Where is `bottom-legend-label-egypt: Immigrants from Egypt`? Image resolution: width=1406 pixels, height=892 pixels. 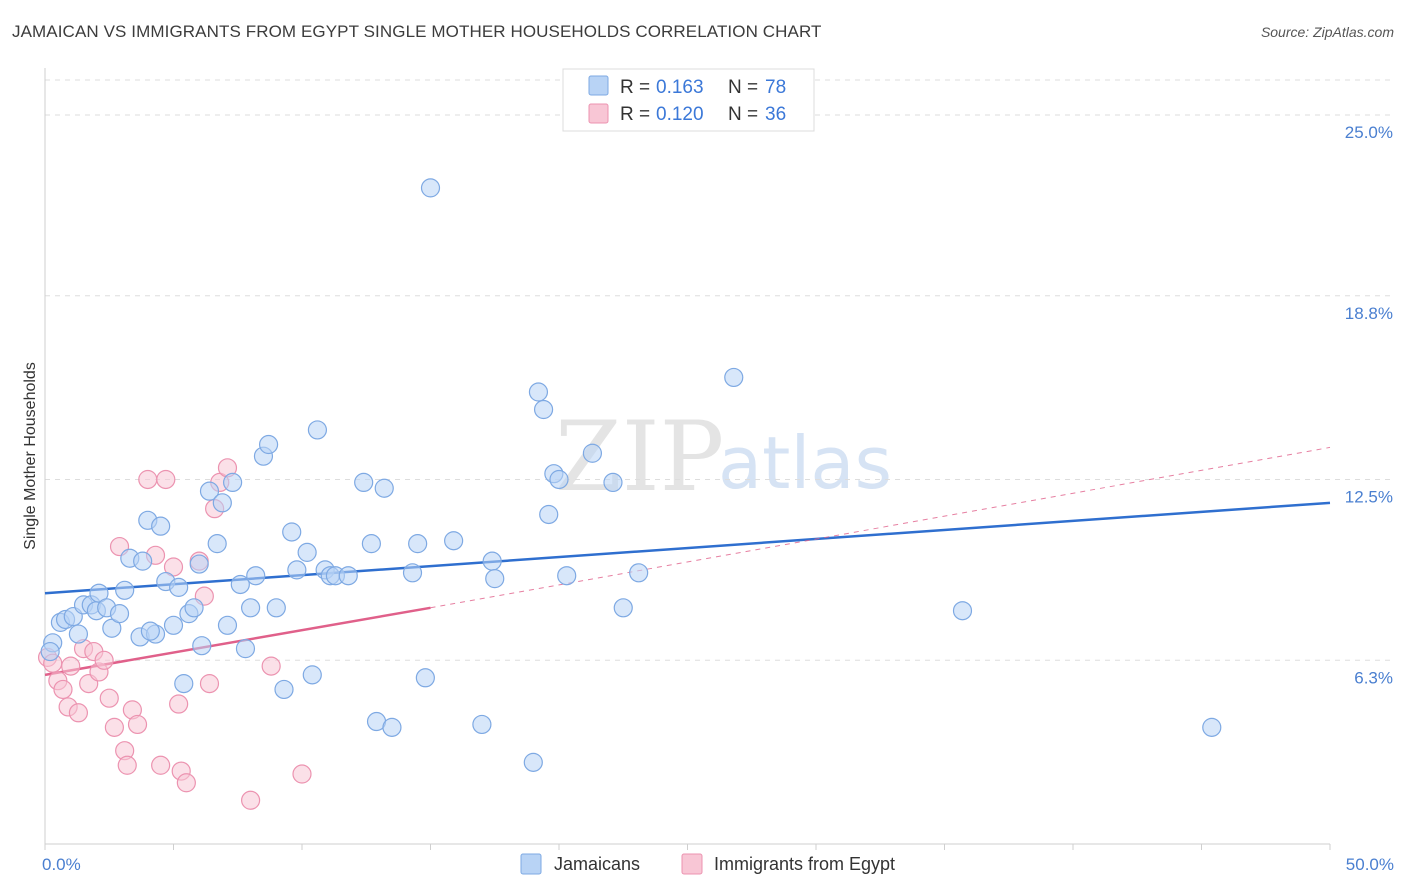
bottom-legend-label-egypt: Immigrants from Egypt is located at coordinates (804, 864).